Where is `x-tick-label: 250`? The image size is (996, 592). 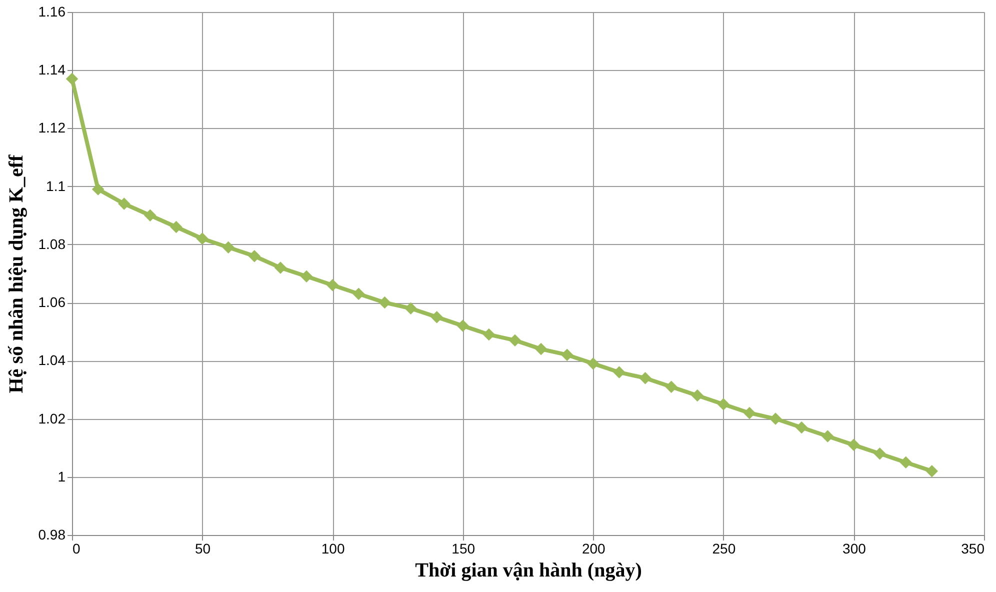 x-tick-label: 250 is located at coordinates (724, 548).